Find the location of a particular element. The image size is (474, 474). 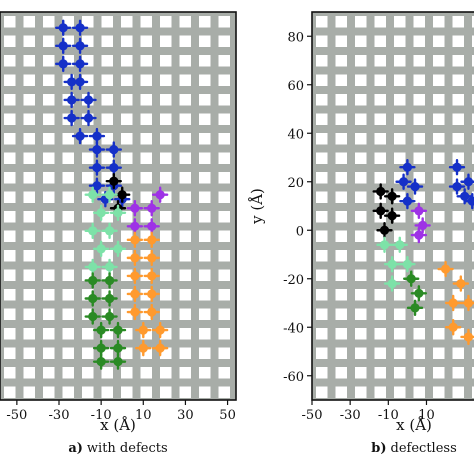

panel-b-y-tick-label: 80 is located at coordinates (295, 37).